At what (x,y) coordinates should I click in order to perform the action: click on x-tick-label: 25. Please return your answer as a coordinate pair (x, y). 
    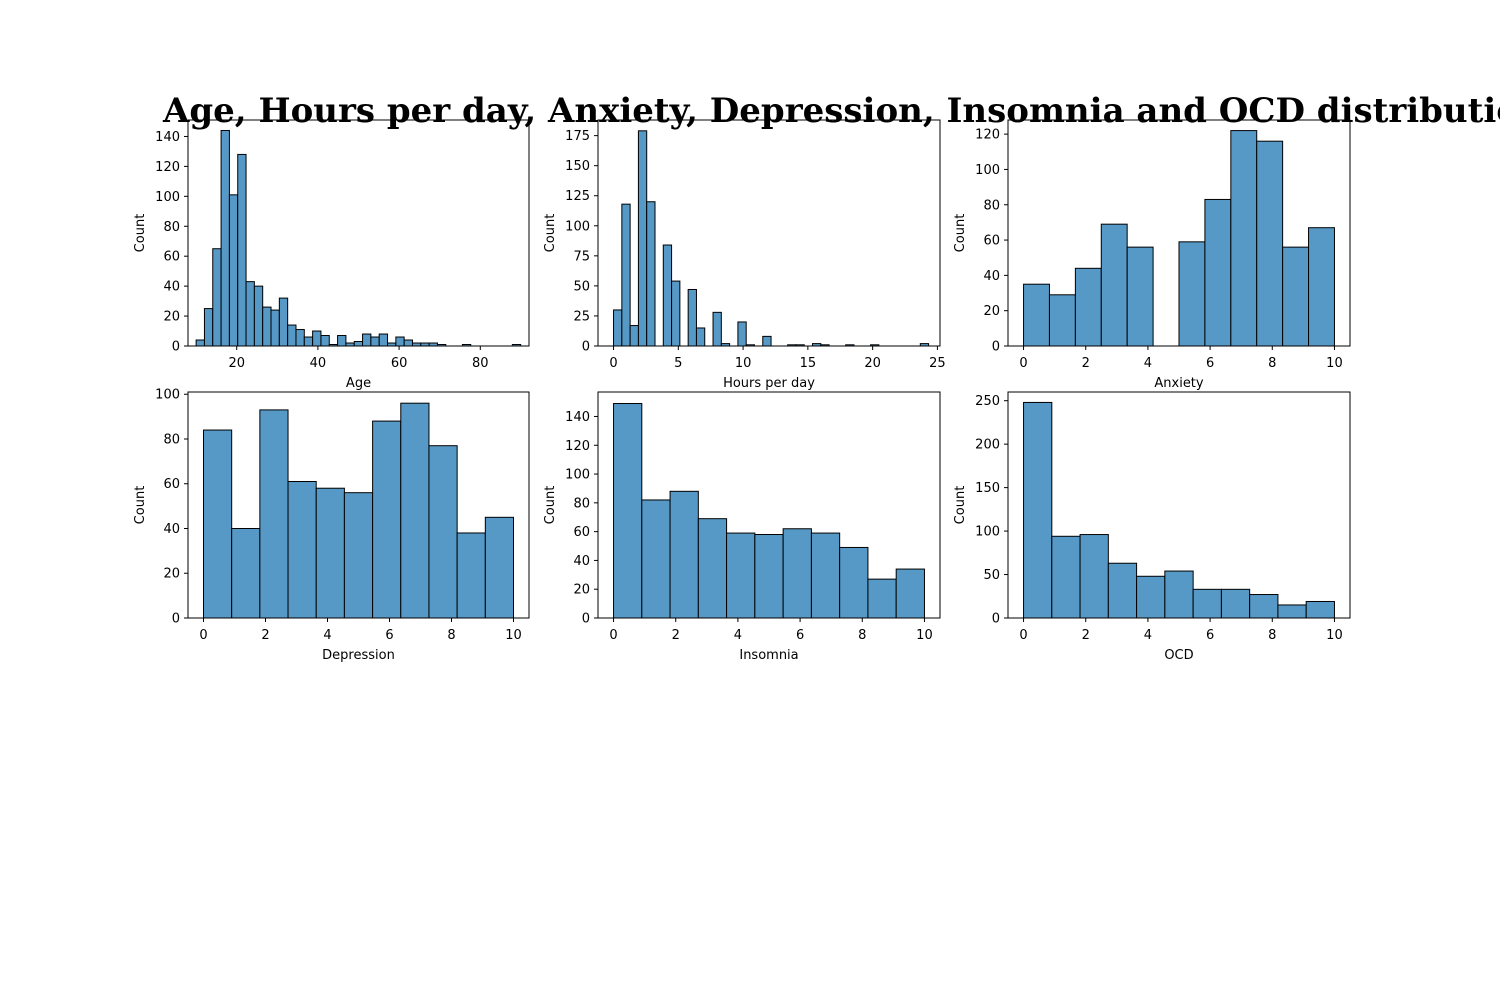
    Looking at the image, I should click on (937, 363).